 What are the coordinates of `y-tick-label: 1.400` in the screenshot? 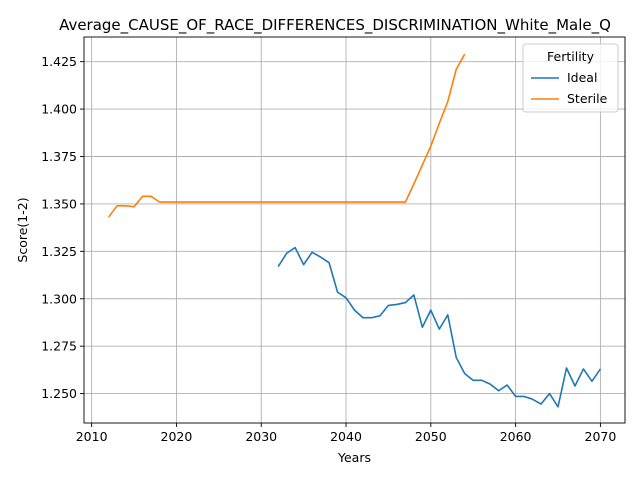 It's located at (59, 109).